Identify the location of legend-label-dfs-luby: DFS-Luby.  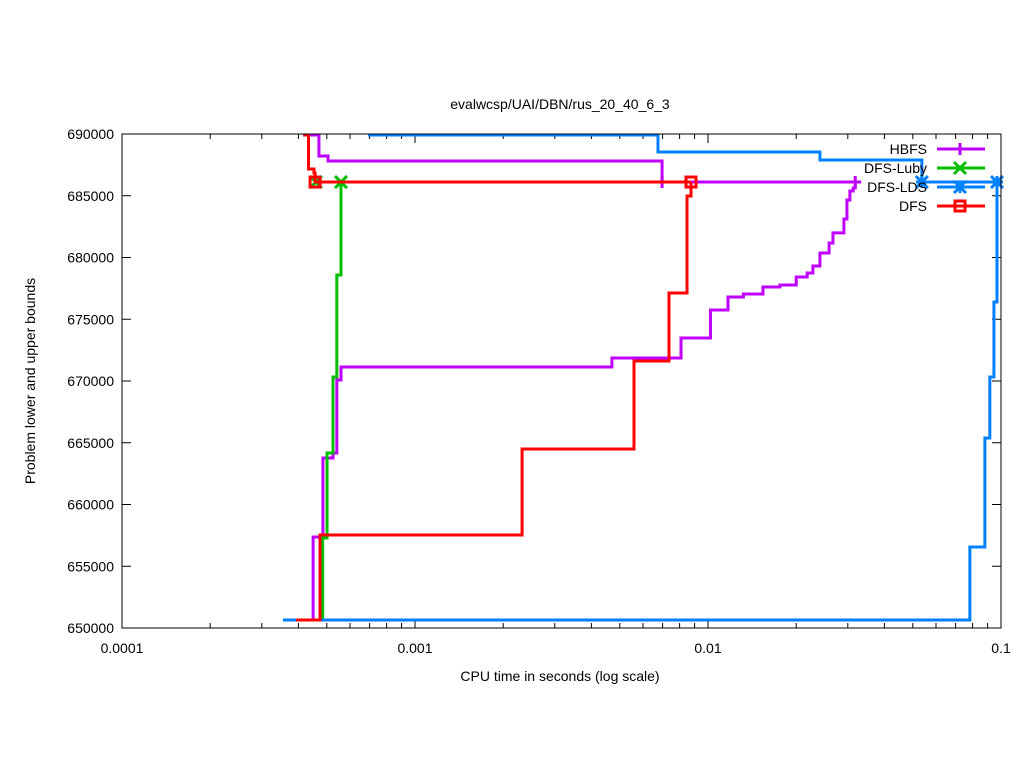
(895, 168).